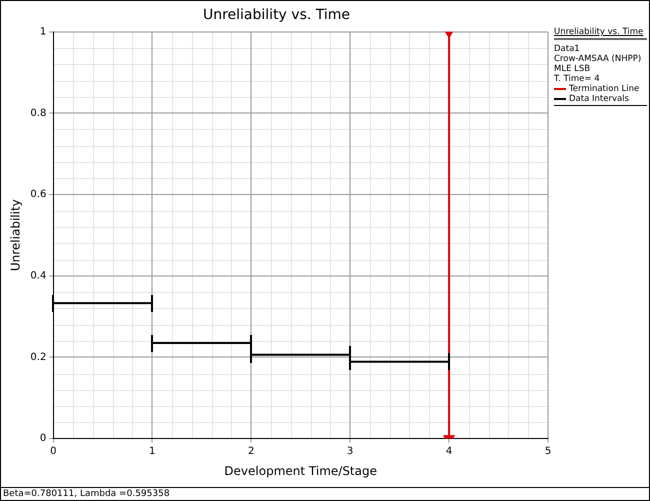 Image resolution: width=650 pixels, height=501 pixels. I want to click on text: Beta=0.780111, Lambda =0.595358, so click(325, 493).